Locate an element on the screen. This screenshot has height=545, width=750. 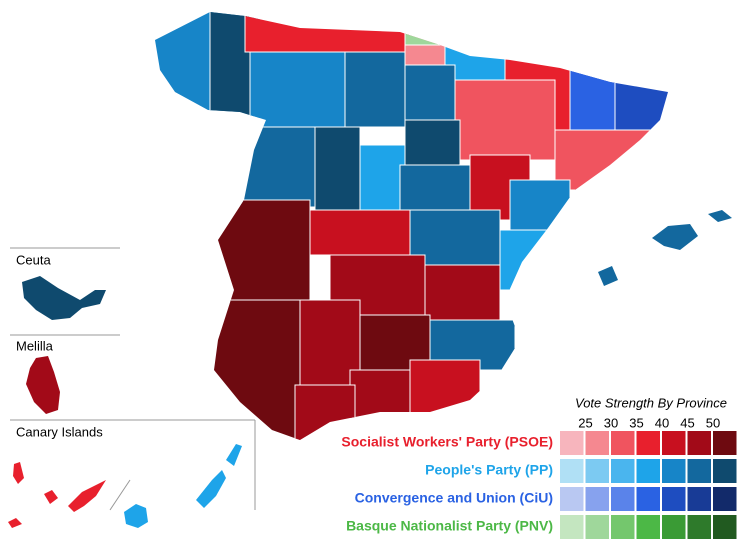
inset-label: Ceuta is located at coordinates (33, 259).